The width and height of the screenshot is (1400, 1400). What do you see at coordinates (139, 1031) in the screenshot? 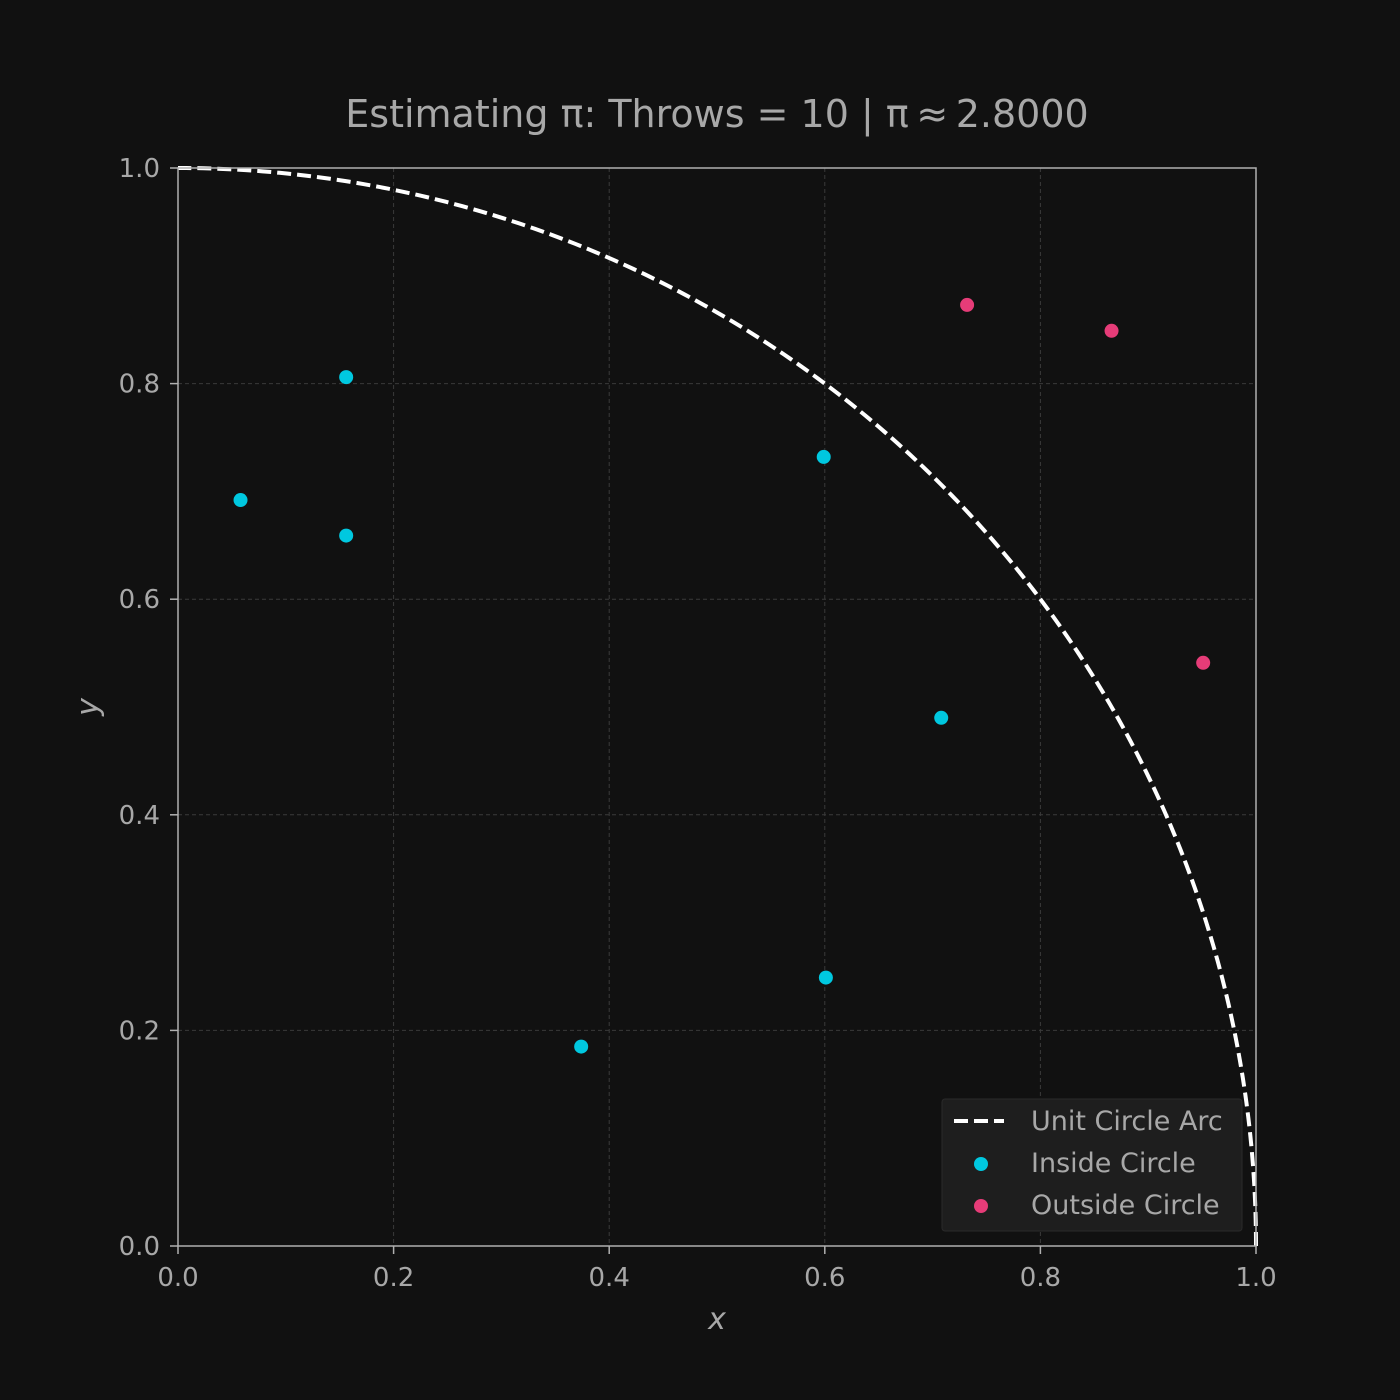
I see `y-tick-label: 0.2` at bounding box center [139, 1031].